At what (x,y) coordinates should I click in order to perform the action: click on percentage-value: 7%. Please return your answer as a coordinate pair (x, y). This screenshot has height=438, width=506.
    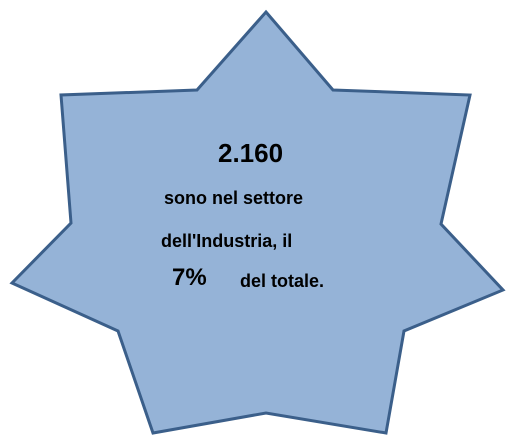
    Looking at the image, I should click on (189, 277).